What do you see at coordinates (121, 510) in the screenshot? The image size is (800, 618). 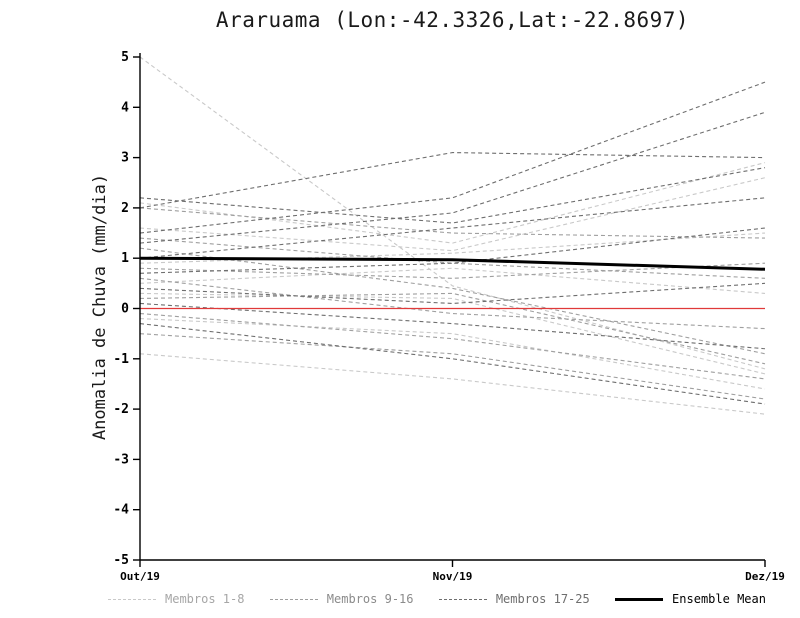 I see `svg-text: -4` at bounding box center [121, 510].